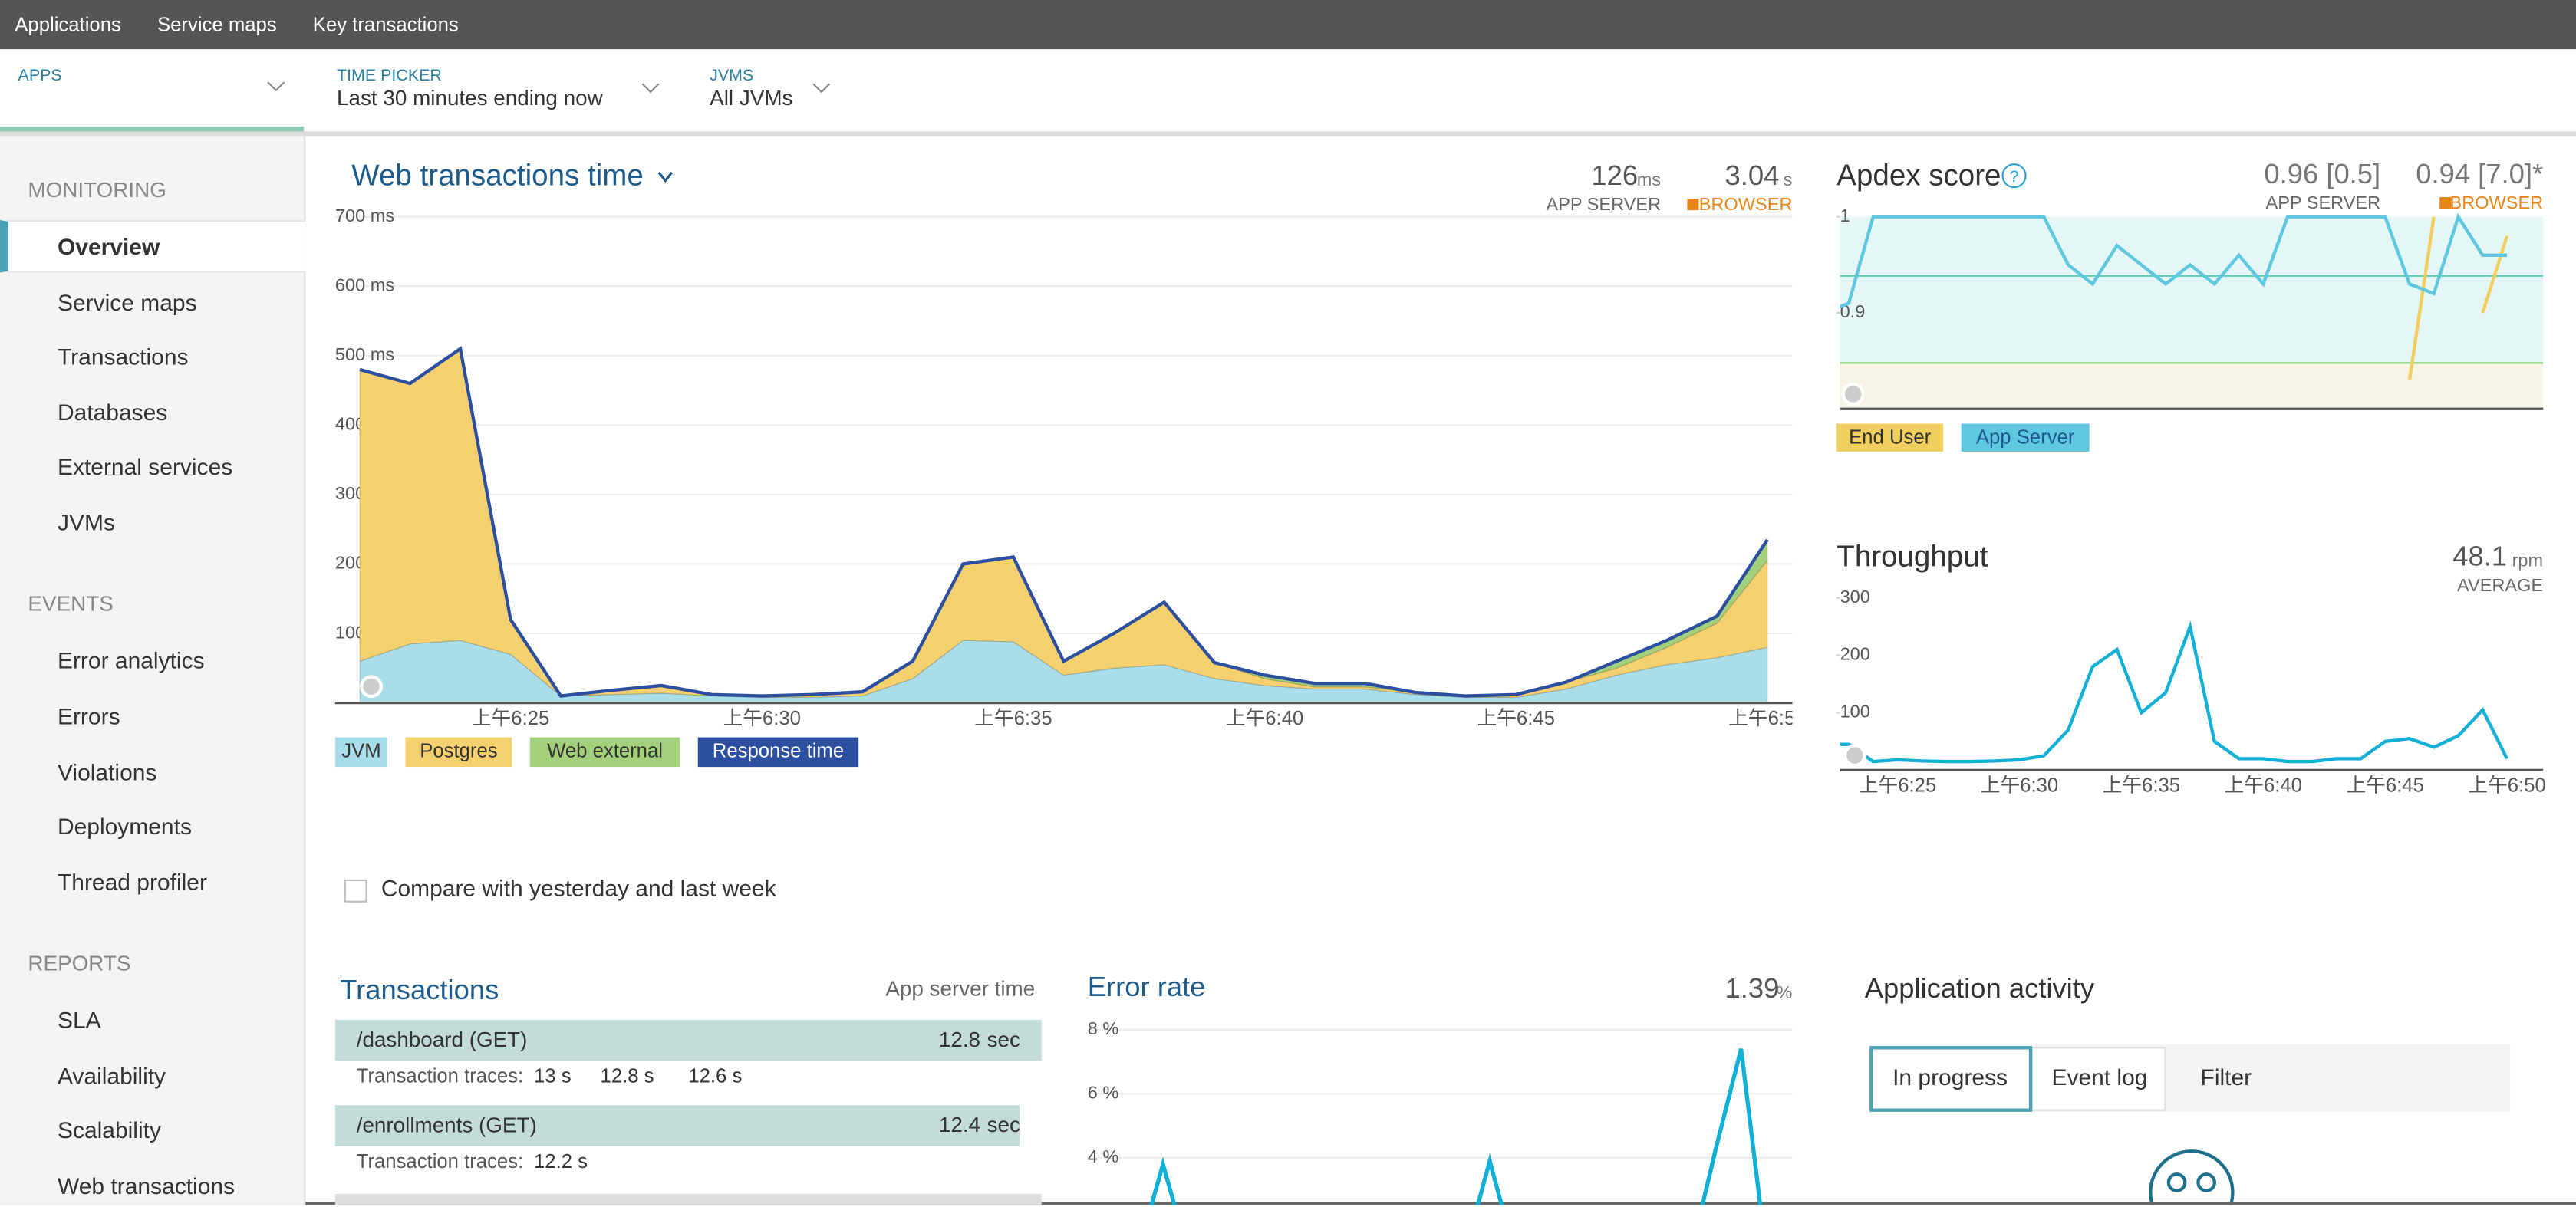 The image size is (2576, 1207). What do you see at coordinates (68, 25) in the screenshot?
I see `nav-link: Applications` at bounding box center [68, 25].